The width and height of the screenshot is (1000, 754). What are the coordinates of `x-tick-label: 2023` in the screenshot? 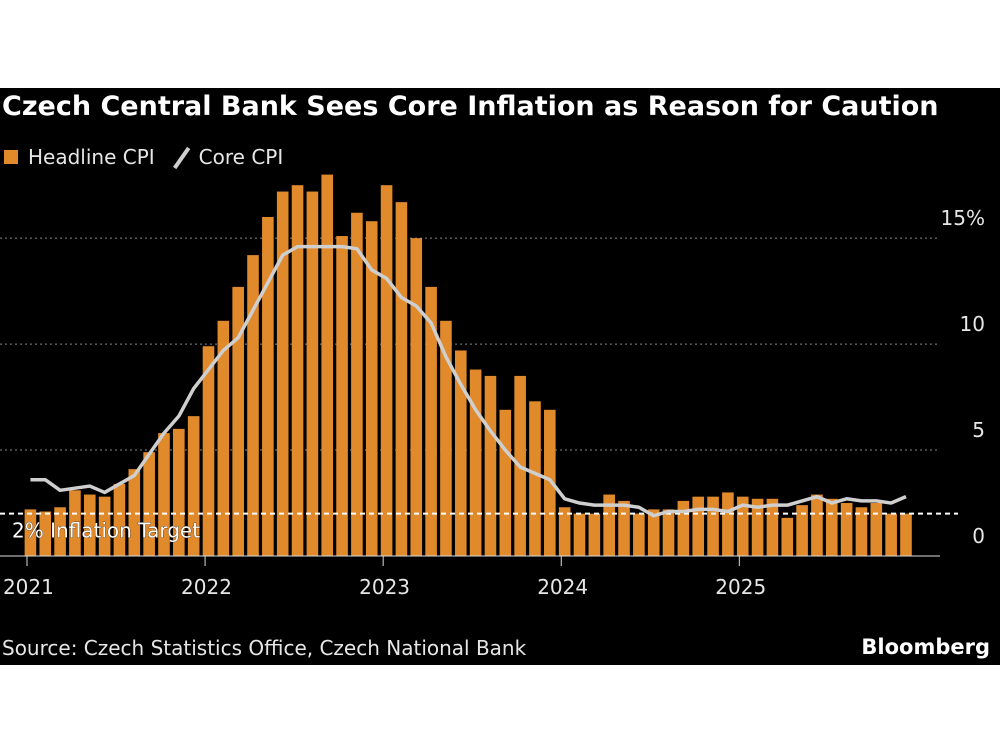 It's located at (384, 587).